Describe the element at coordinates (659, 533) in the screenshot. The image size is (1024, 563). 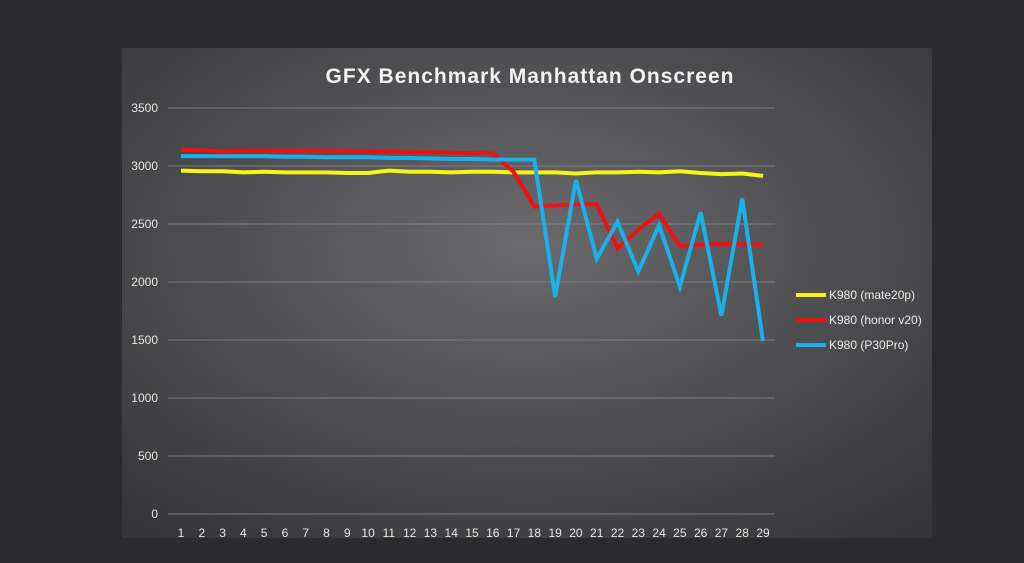
I see `x-tick-label: 24` at that location.